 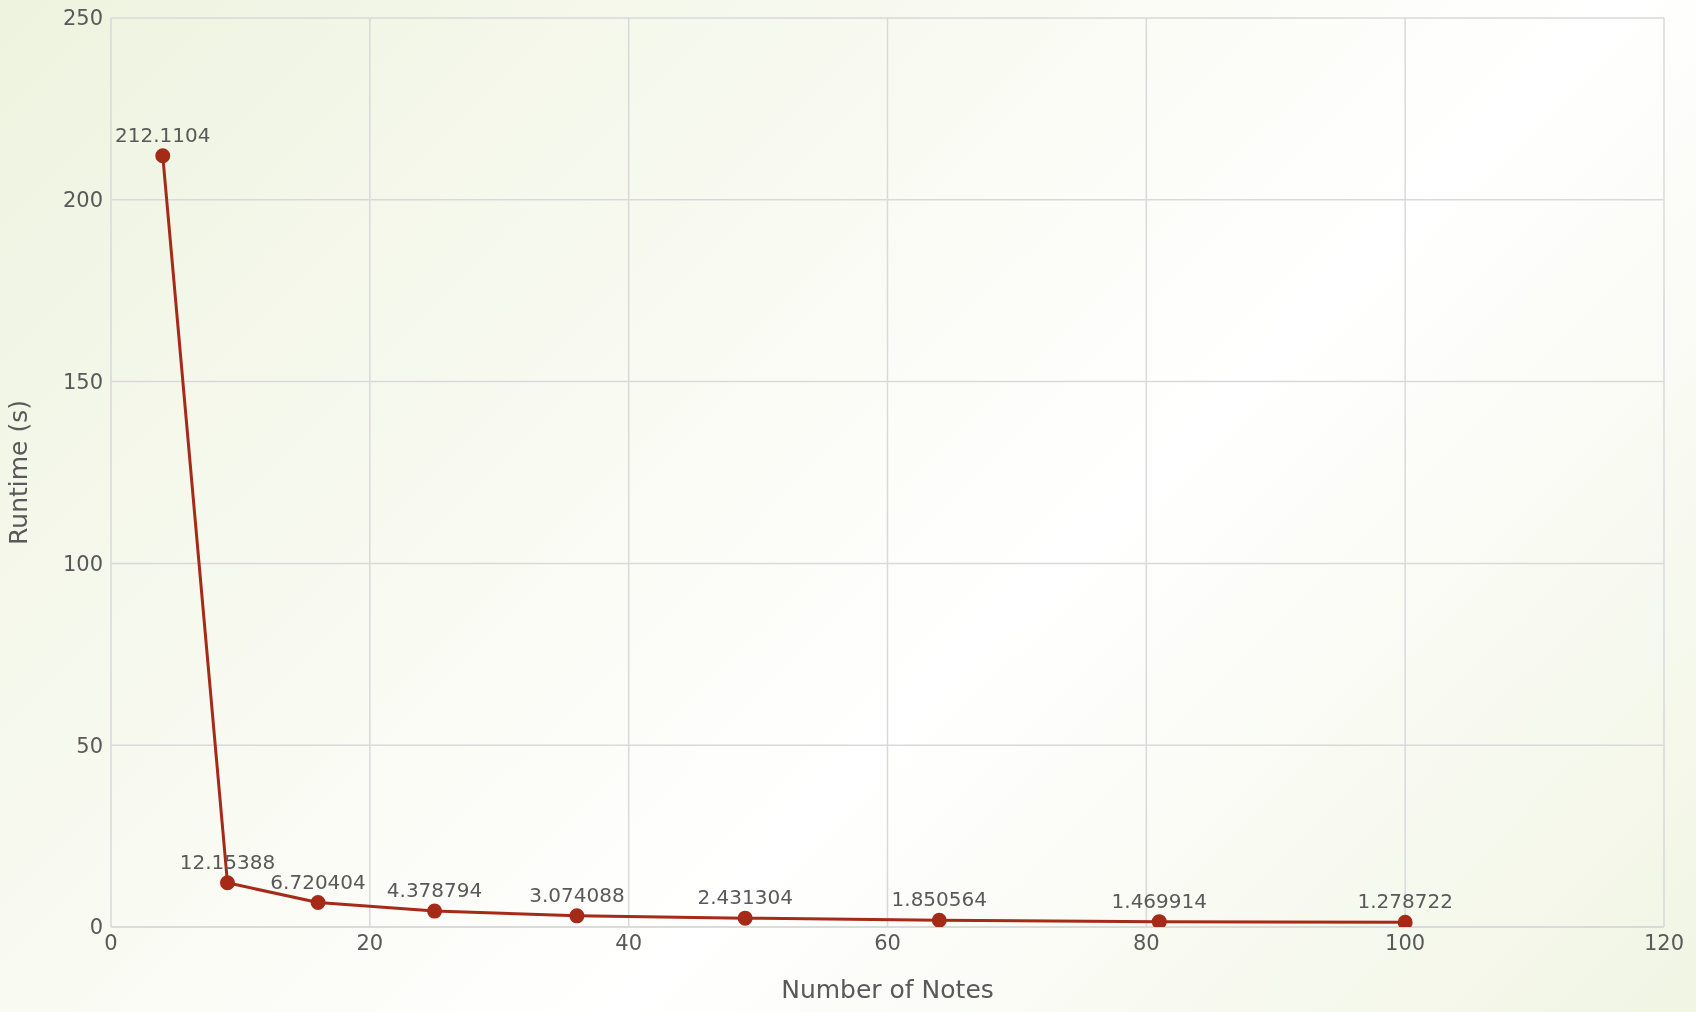 I want to click on x-tick-label: 40, so click(x=629, y=942).